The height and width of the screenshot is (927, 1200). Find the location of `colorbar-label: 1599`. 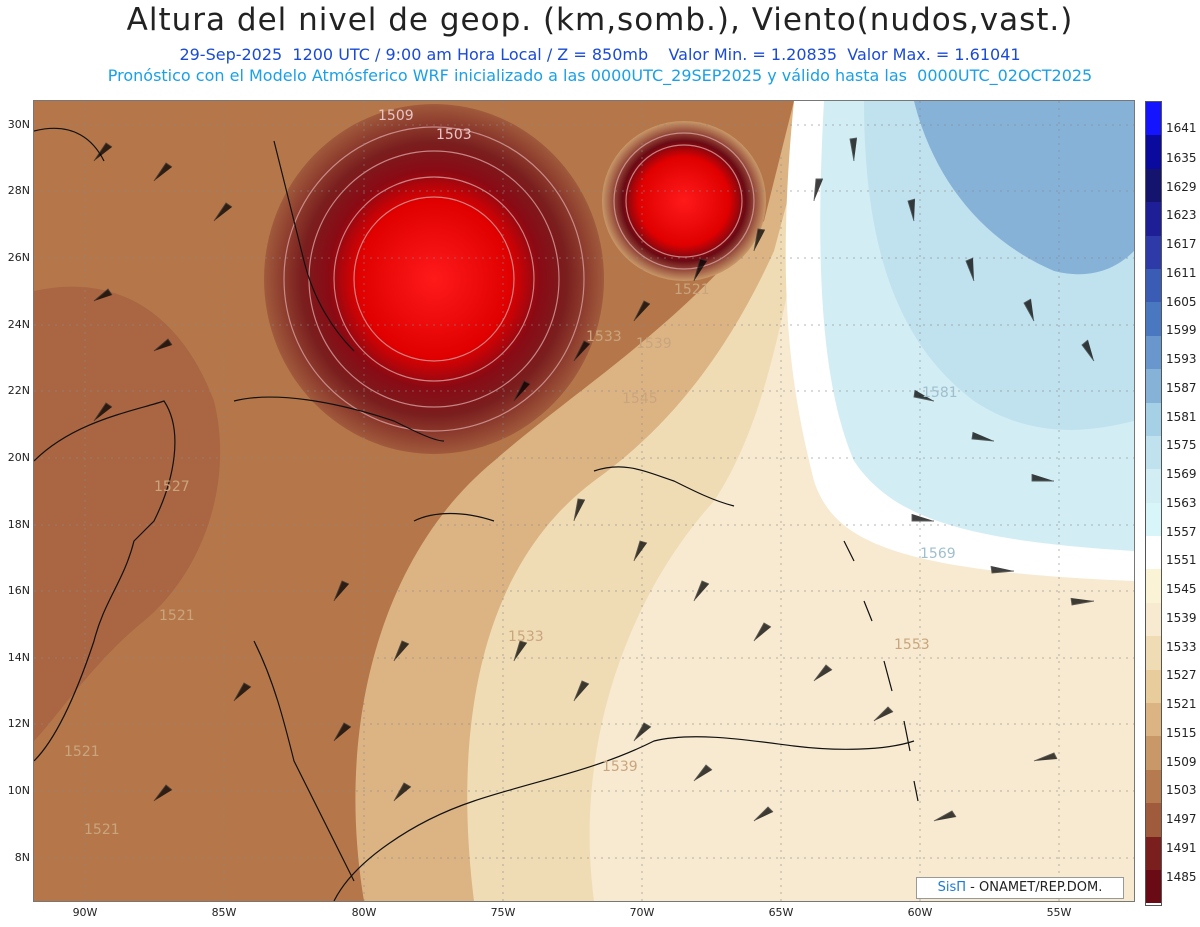

colorbar-label: 1599 is located at coordinates (1181, 330).